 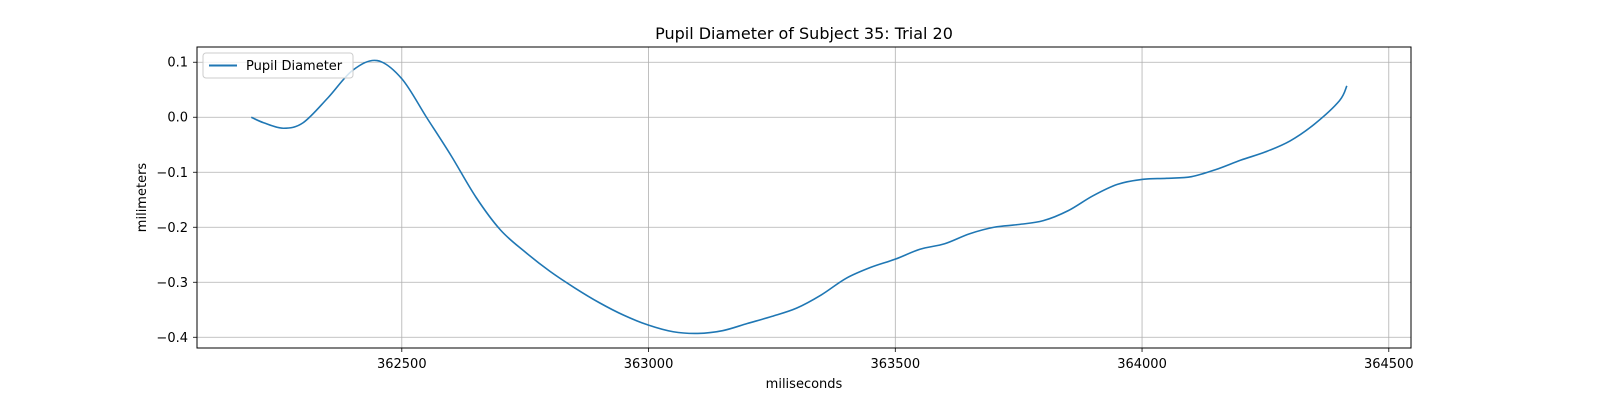 What do you see at coordinates (172, 283) in the screenshot?
I see `y-tick-label: −0.3` at bounding box center [172, 283].